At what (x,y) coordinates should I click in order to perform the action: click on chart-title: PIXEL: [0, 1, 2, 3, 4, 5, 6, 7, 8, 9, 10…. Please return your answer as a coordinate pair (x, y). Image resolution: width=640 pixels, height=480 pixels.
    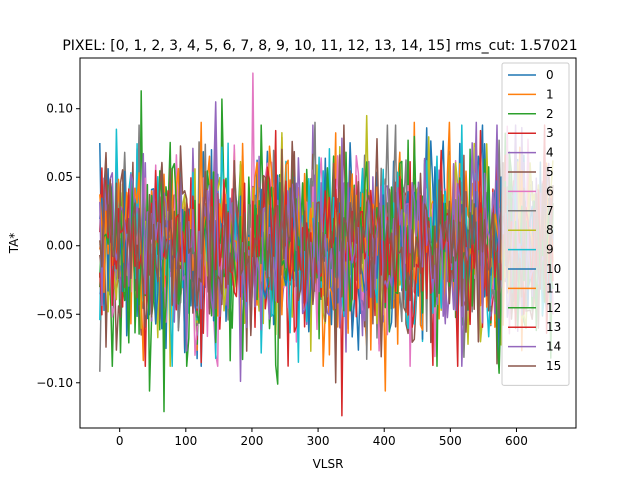
    Looking at the image, I should click on (319, 46).